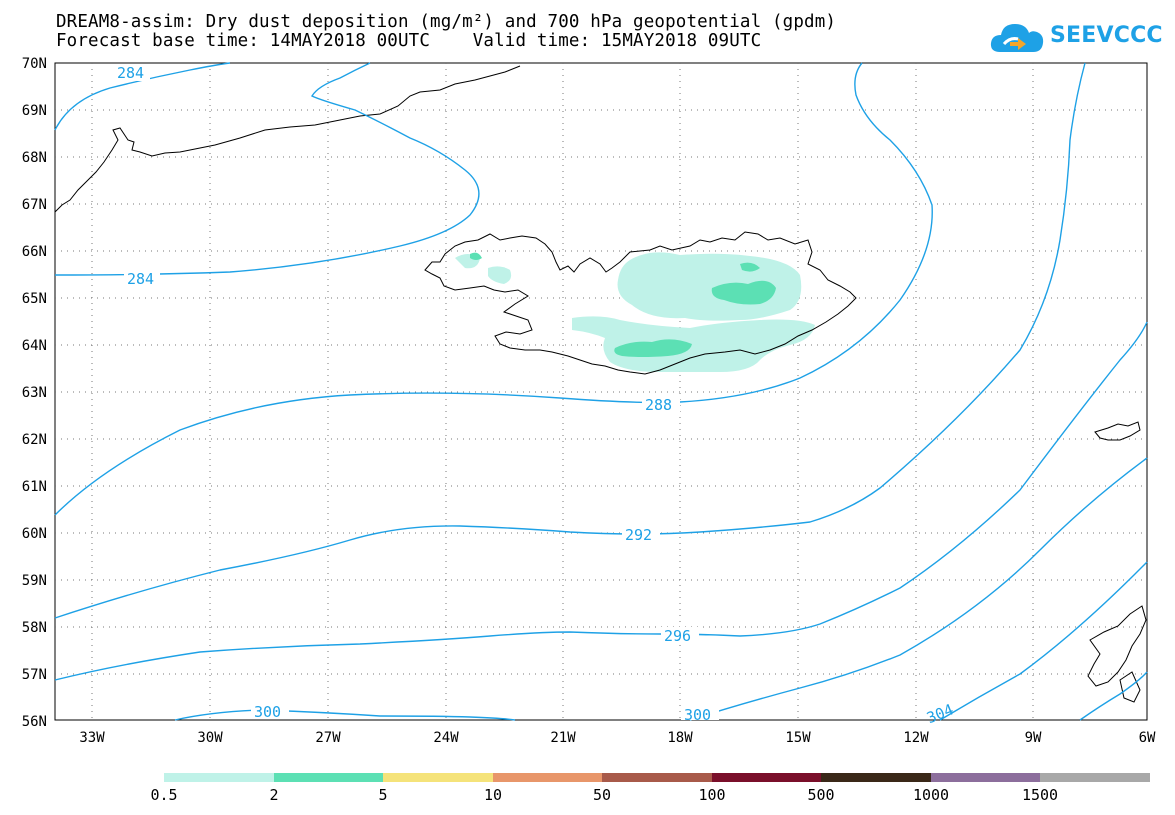  I want to click on lon-label: 33W, so click(92, 738).